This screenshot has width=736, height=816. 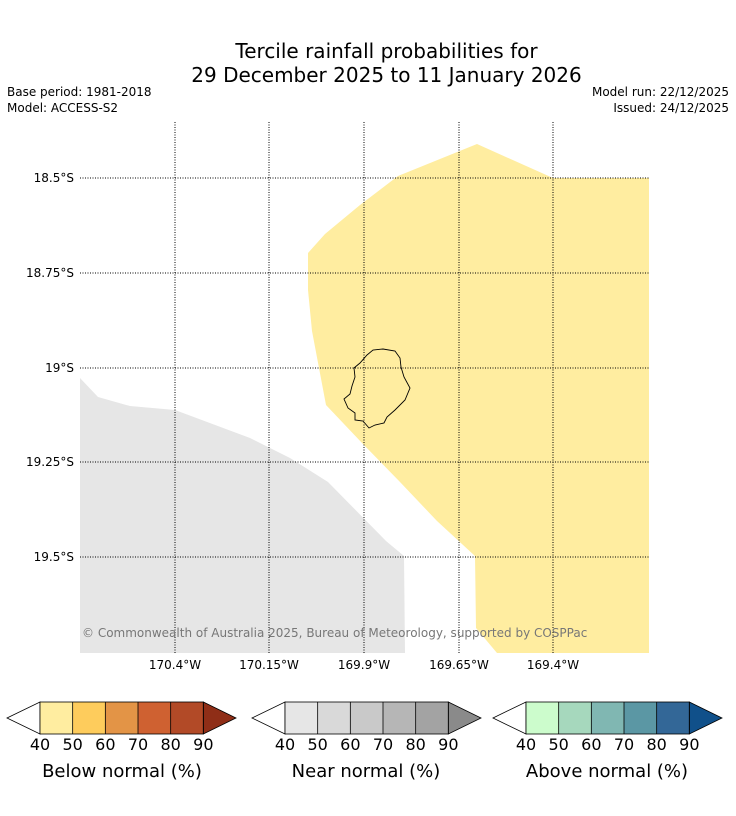 I want to click on model-name-text: Model: ACCESS-S2, so click(x=63, y=108).